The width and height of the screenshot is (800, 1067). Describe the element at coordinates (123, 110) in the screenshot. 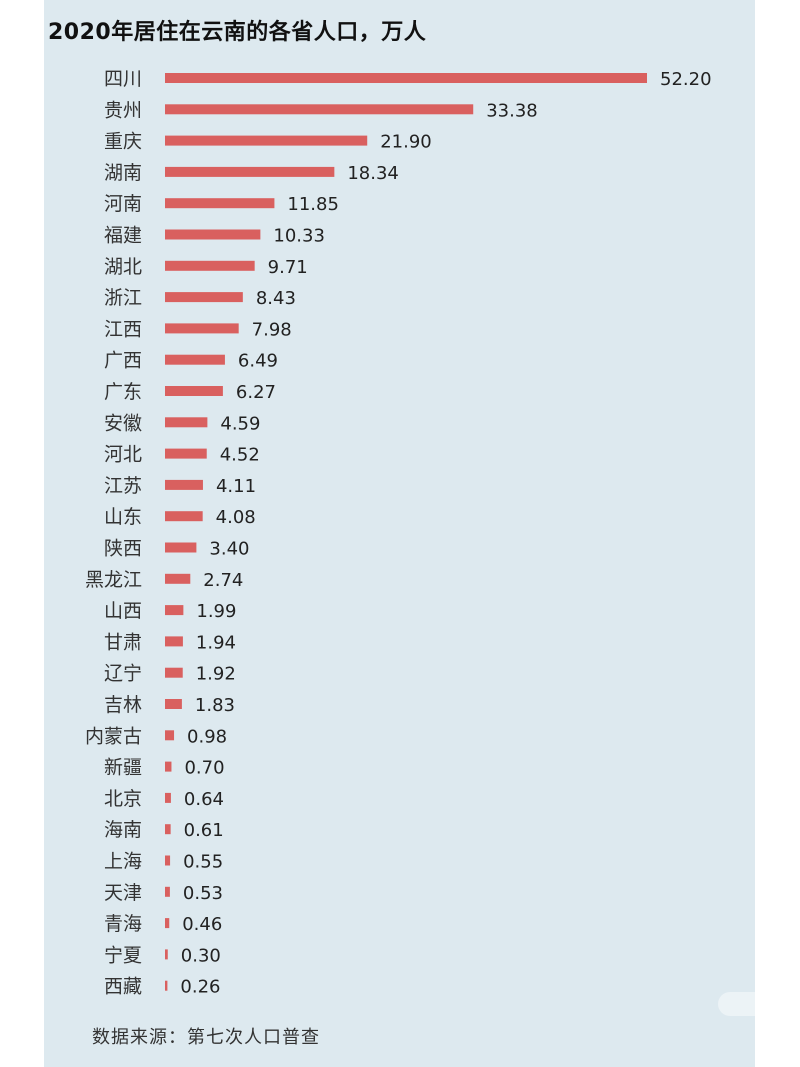

I see `category-label: 贵州` at that location.